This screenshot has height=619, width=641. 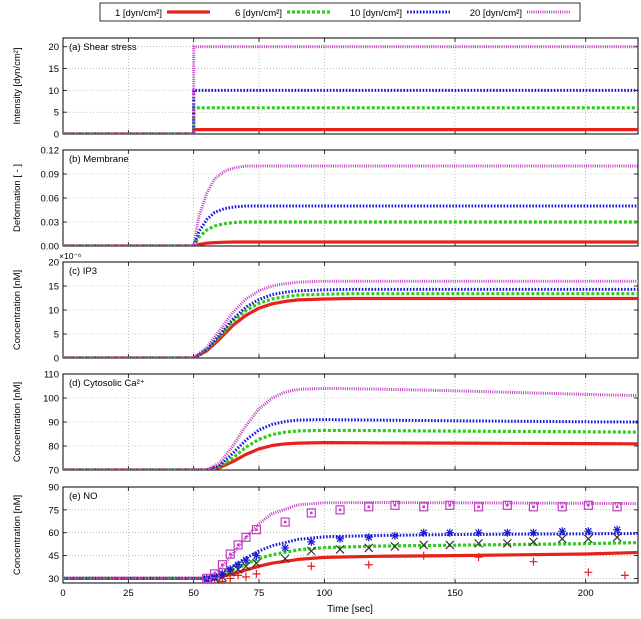 I want to click on legend-label: 6 [dyn/cm²], so click(x=258, y=13).